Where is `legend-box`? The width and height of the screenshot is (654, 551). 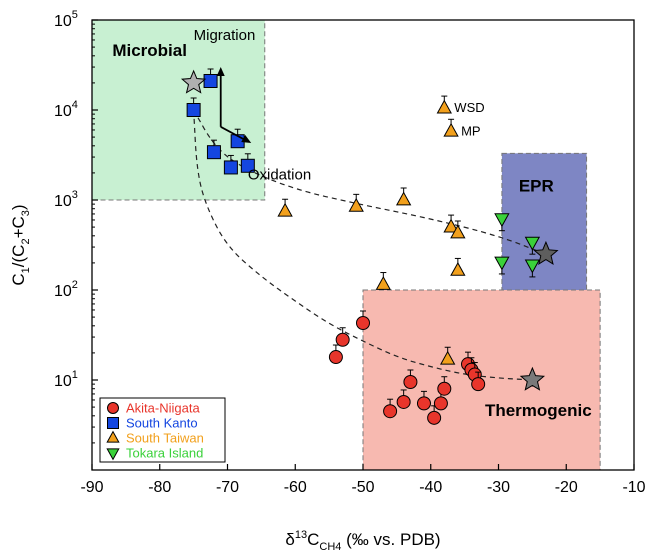
legend-box is located at coordinates (162, 430).